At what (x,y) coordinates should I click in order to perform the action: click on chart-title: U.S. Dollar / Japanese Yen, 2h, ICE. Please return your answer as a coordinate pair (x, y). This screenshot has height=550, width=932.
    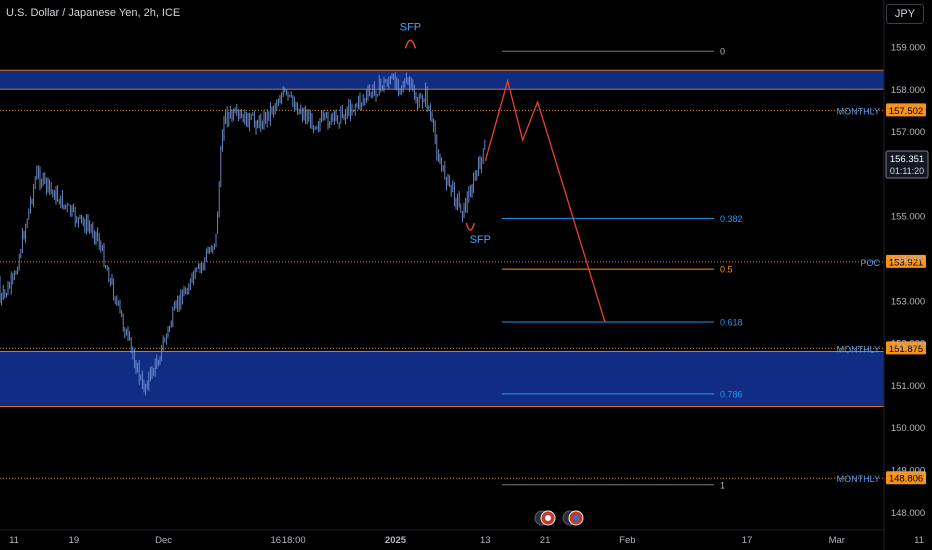
    Looking at the image, I should click on (93, 13).